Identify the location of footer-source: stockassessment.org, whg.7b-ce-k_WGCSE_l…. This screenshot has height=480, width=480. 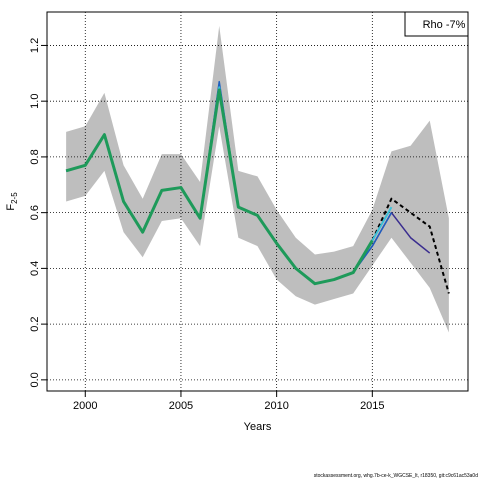
(396, 476).